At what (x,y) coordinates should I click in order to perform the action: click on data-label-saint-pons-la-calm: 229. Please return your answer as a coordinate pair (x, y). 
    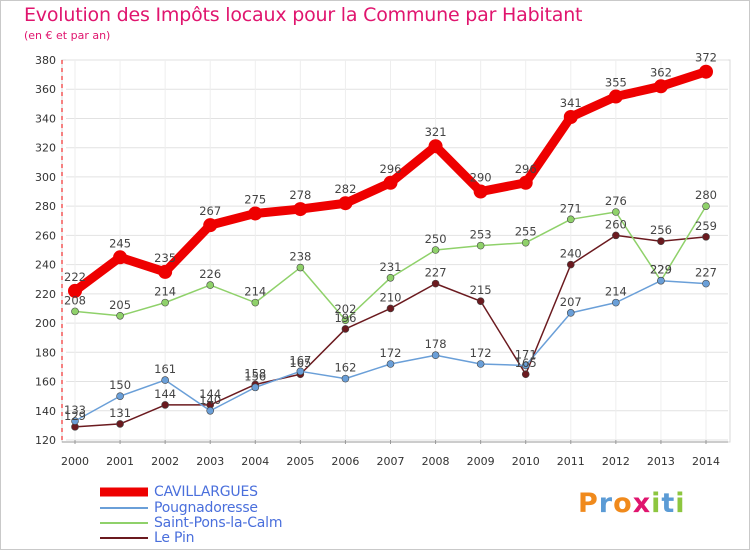
    Looking at the image, I should click on (661, 270).